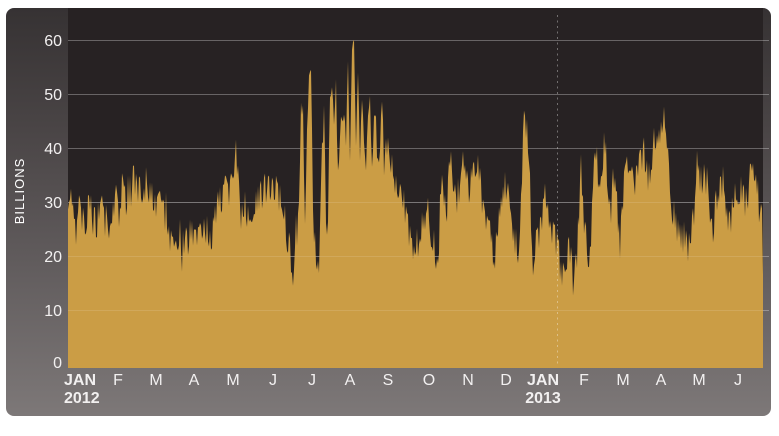  I want to click on svg-text: D, so click(506, 380).